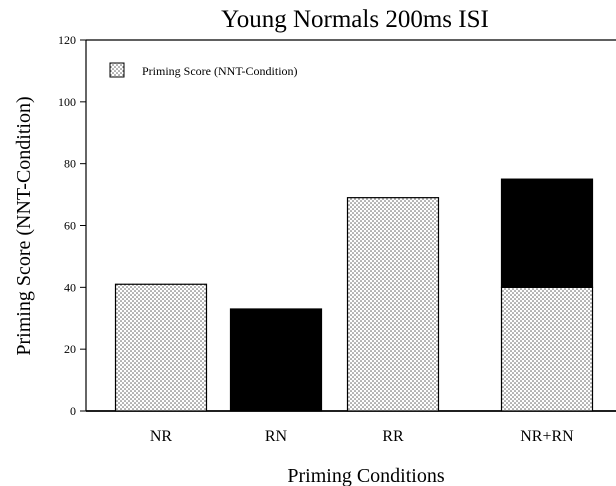 Image resolution: width=616 pixels, height=486 pixels. I want to click on legend: Priming Score (NNT-Condition), so click(203, 70).